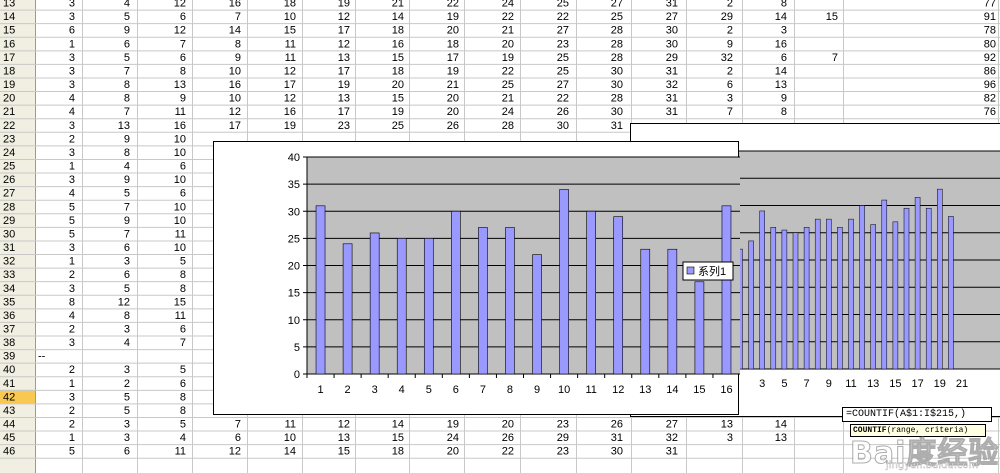 This screenshot has width=1000, height=473. I want to click on row-header: 42, so click(9, 397).